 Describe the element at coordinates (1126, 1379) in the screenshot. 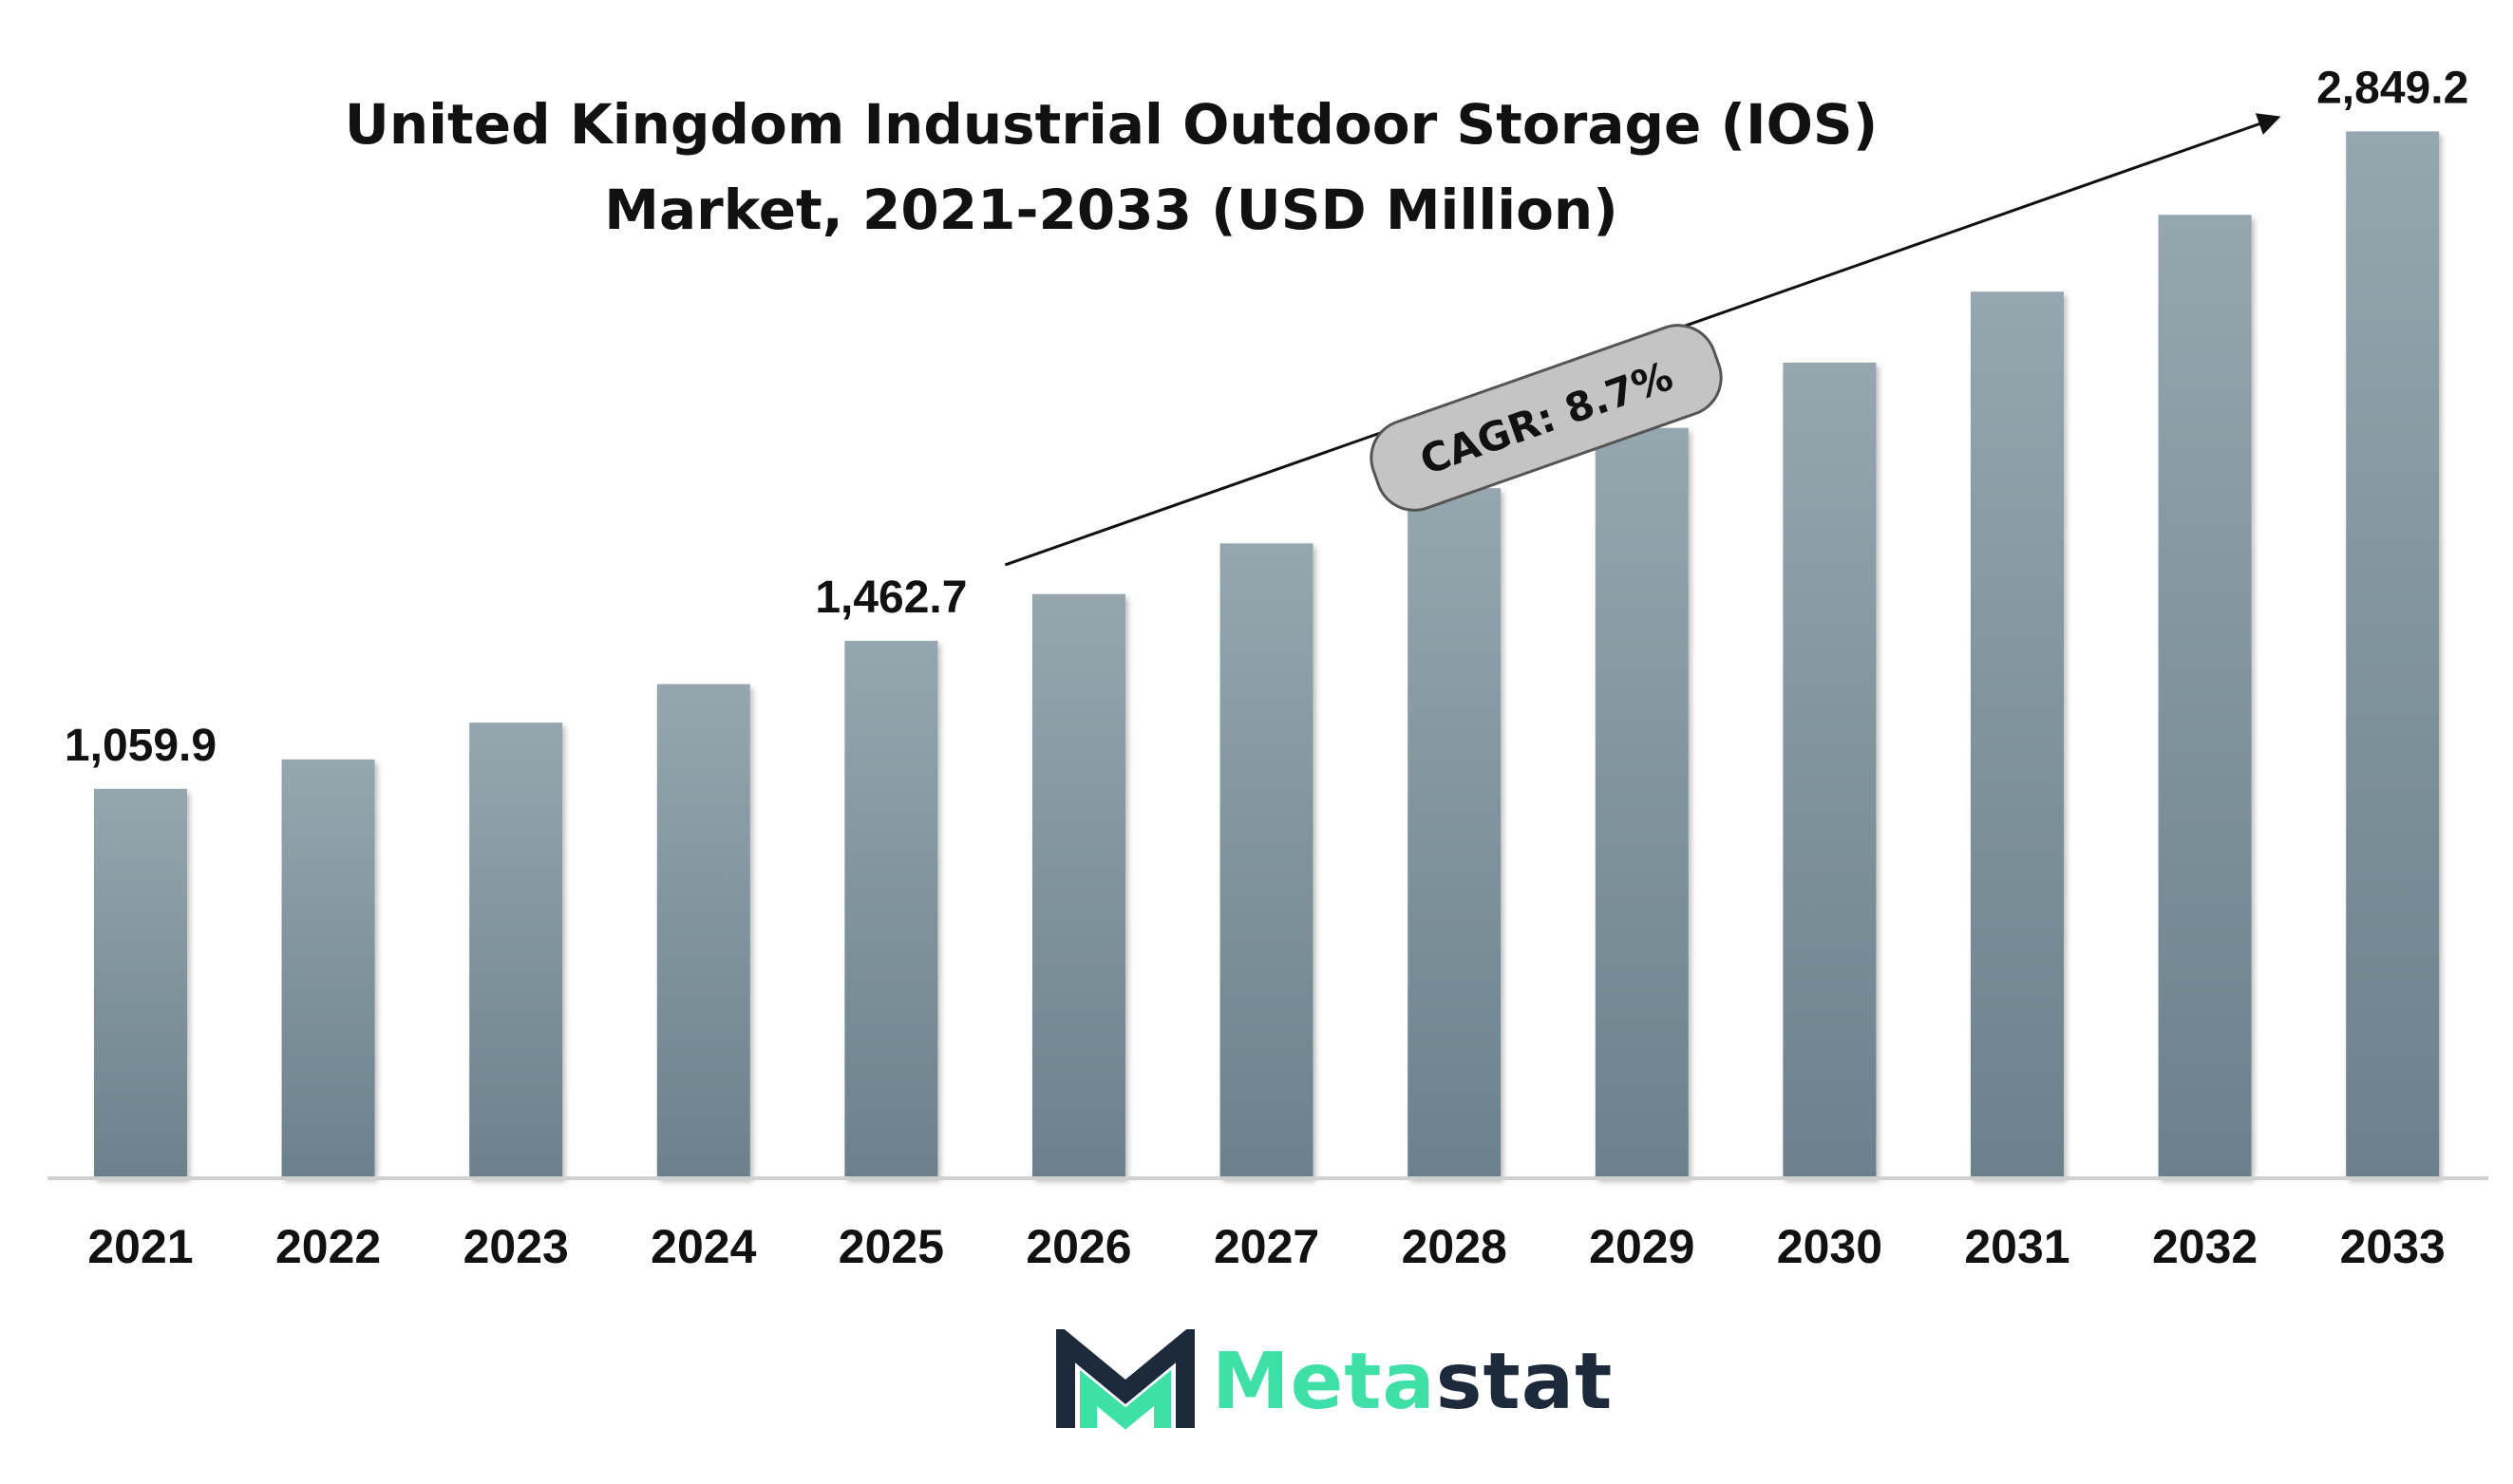

I see `metastat-m-logo-icon` at that location.